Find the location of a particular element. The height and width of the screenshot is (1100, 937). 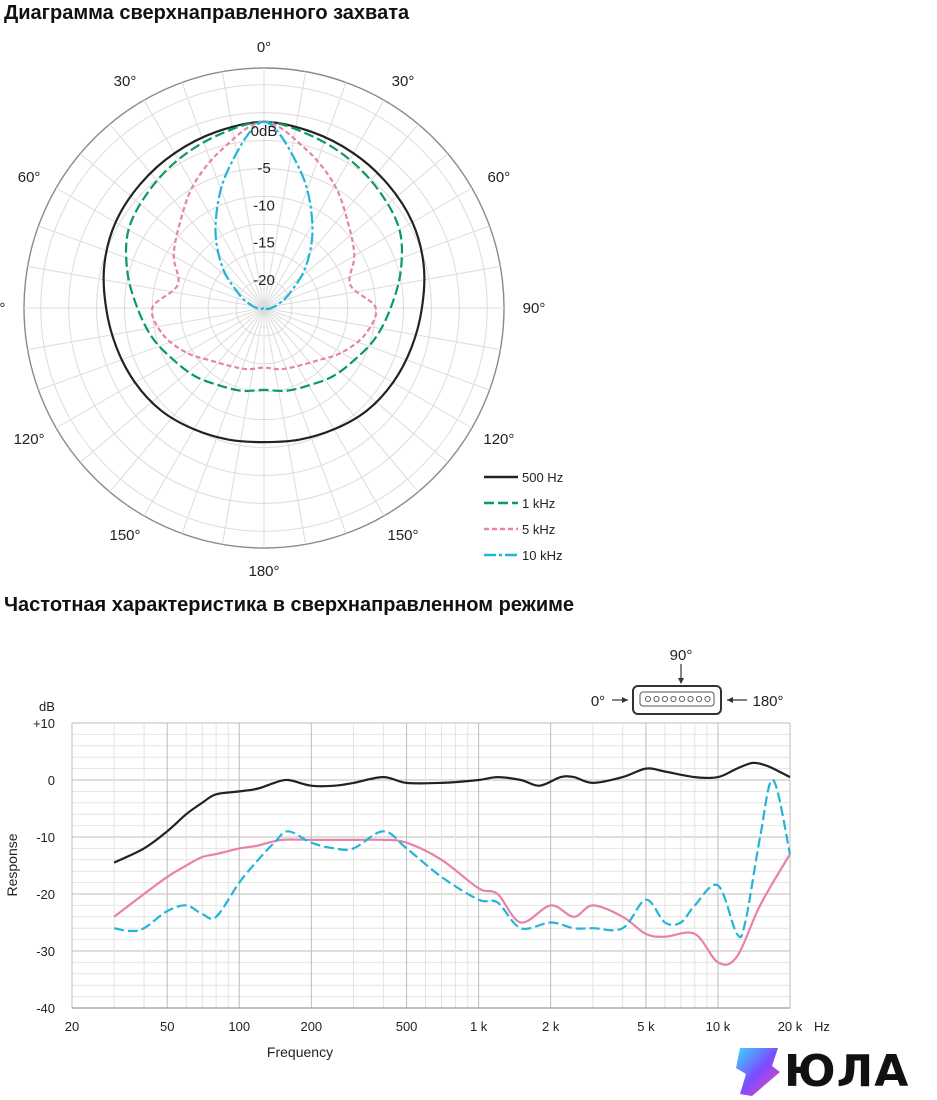

polar-series-500-hz is located at coordinates (264, 282).